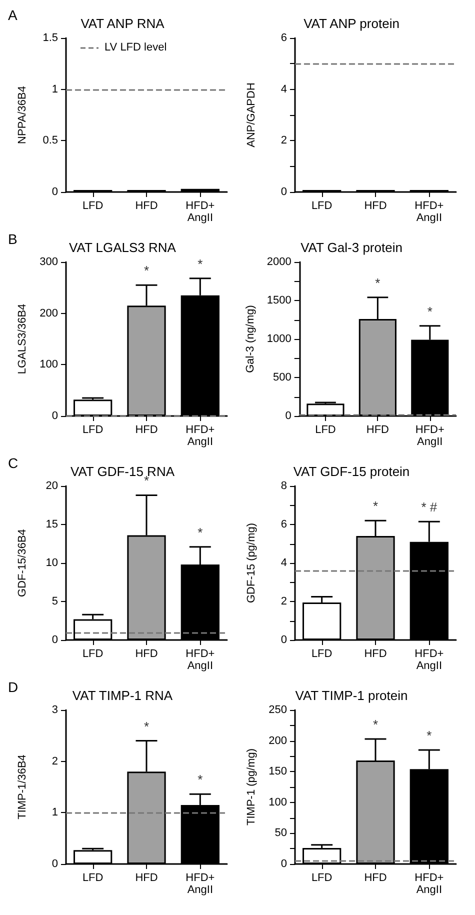  Describe the element at coordinates (280, 833) in the screenshot. I see `y-tick-label: 50` at that location.